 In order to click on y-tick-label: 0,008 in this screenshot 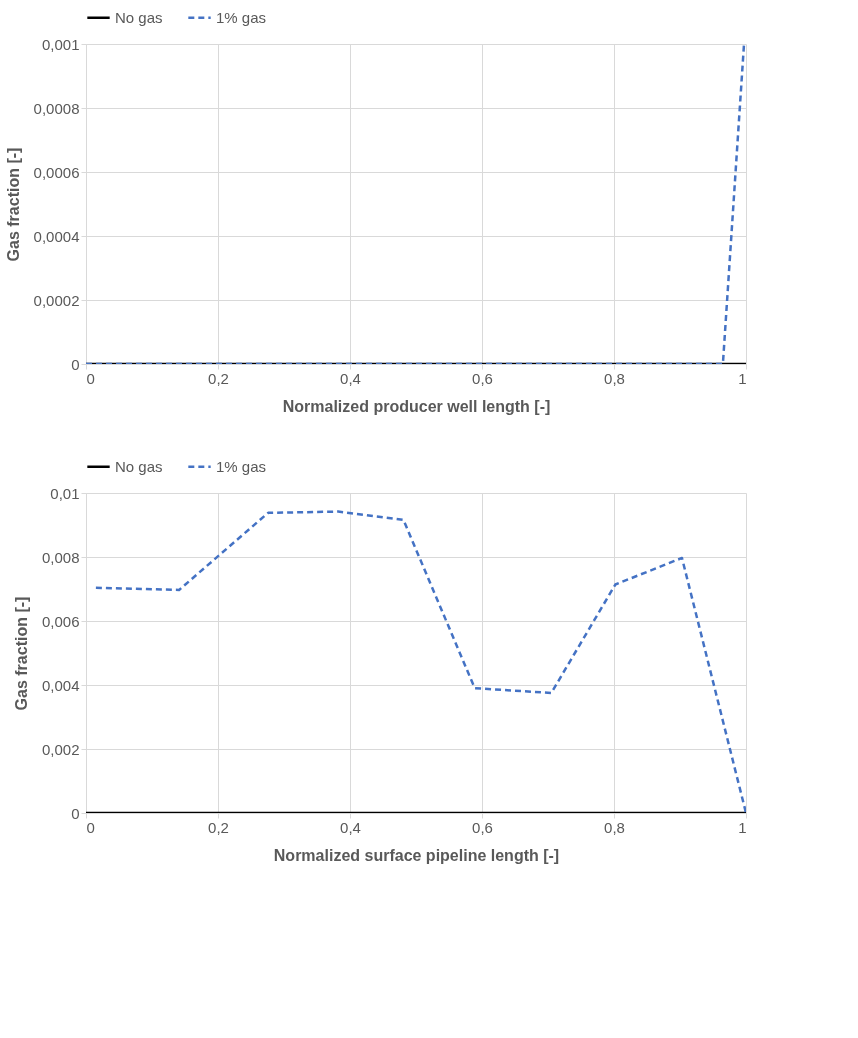, I will do `click(60, 557)`.